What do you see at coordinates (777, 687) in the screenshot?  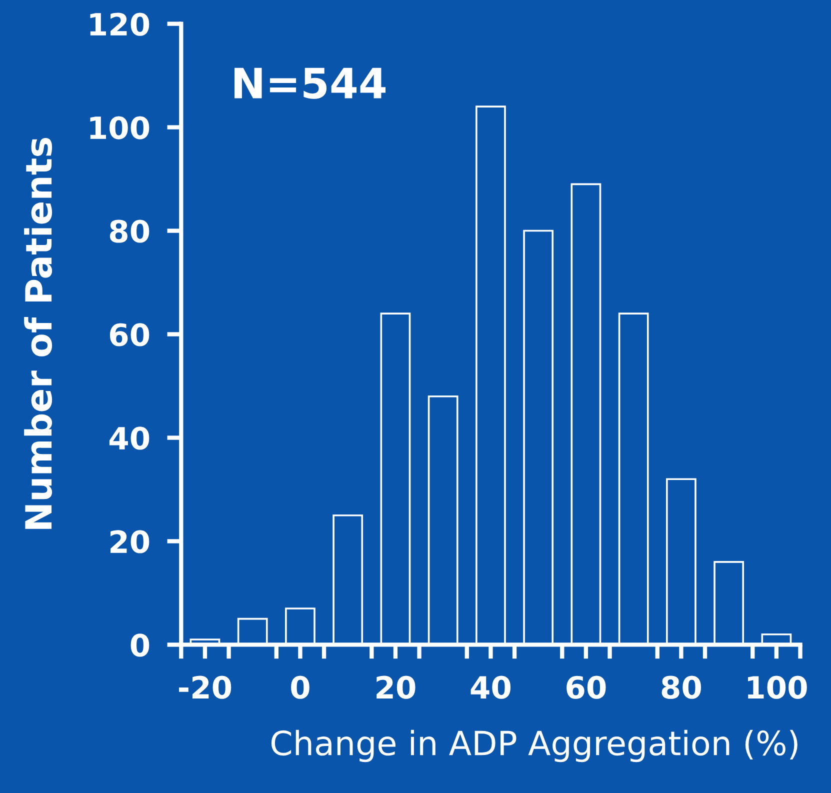 I see `x-tick-label: 100` at bounding box center [777, 687].